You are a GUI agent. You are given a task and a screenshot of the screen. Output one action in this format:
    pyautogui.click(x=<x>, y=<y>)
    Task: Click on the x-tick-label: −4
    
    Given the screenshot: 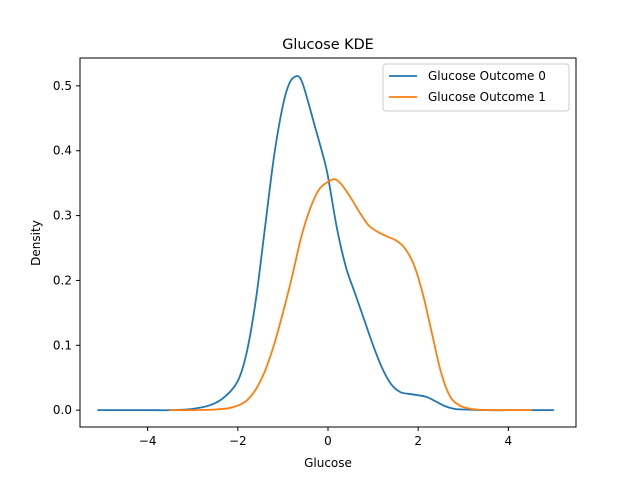 What is the action you would take?
    pyautogui.click(x=148, y=441)
    